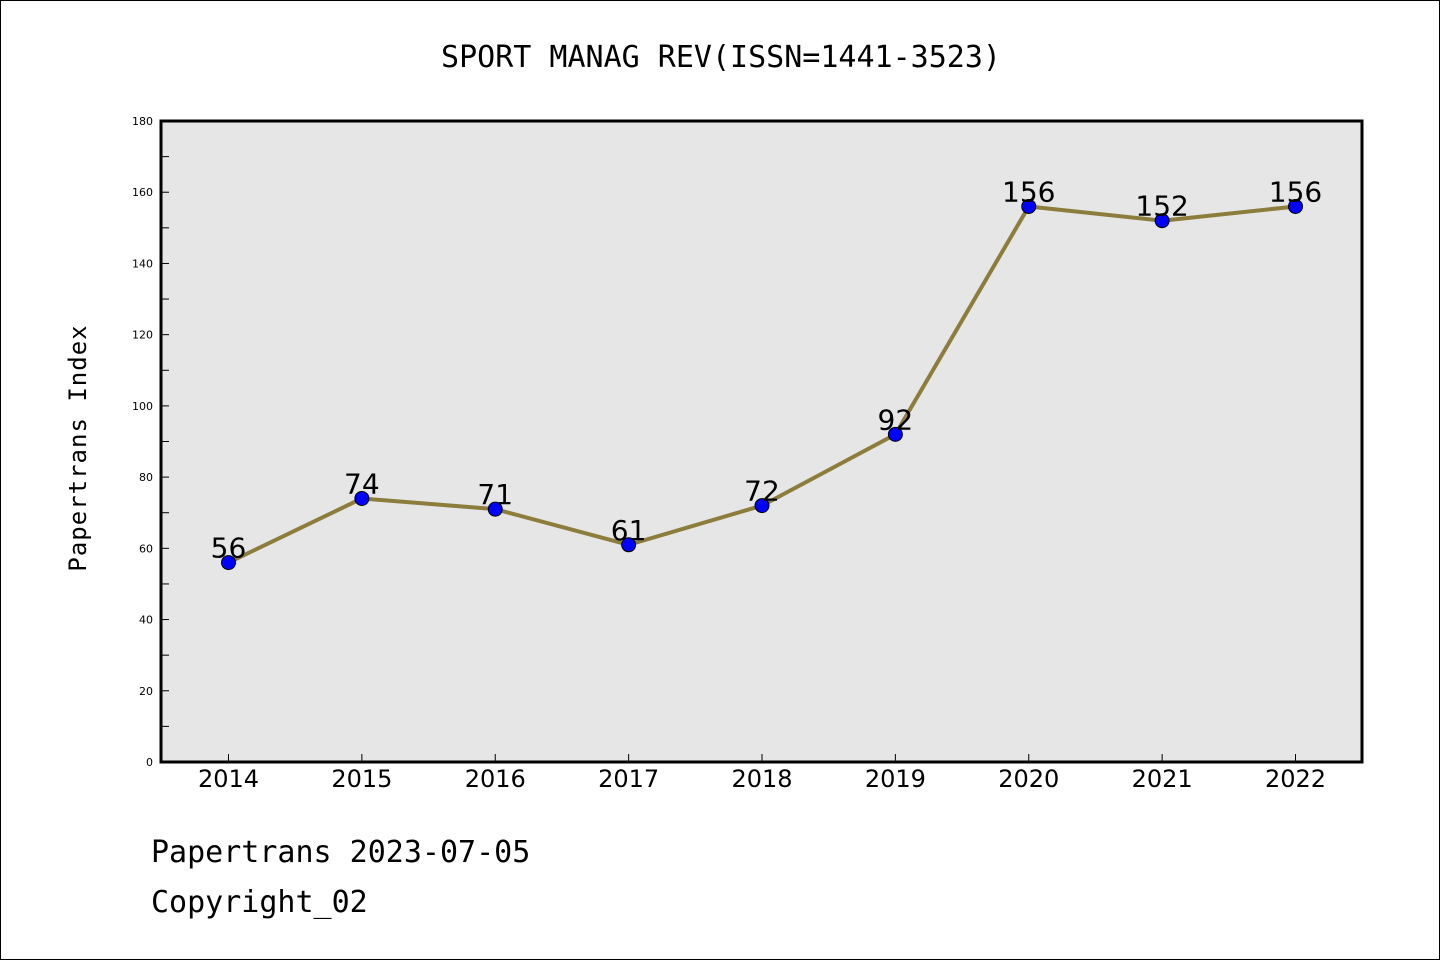 The height and width of the screenshot is (961, 1440). What do you see at coordinates (1295, 779) in the screenshot?
I see `x-tick-label-2022: 2022` at bounding box center [1295, 779].